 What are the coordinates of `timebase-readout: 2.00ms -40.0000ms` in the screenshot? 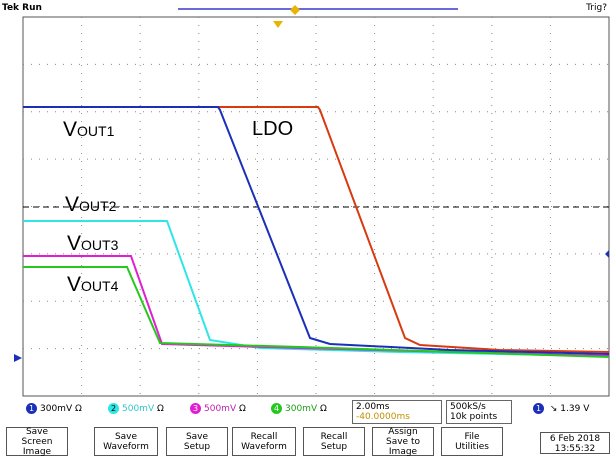 It's located at (397, 412).